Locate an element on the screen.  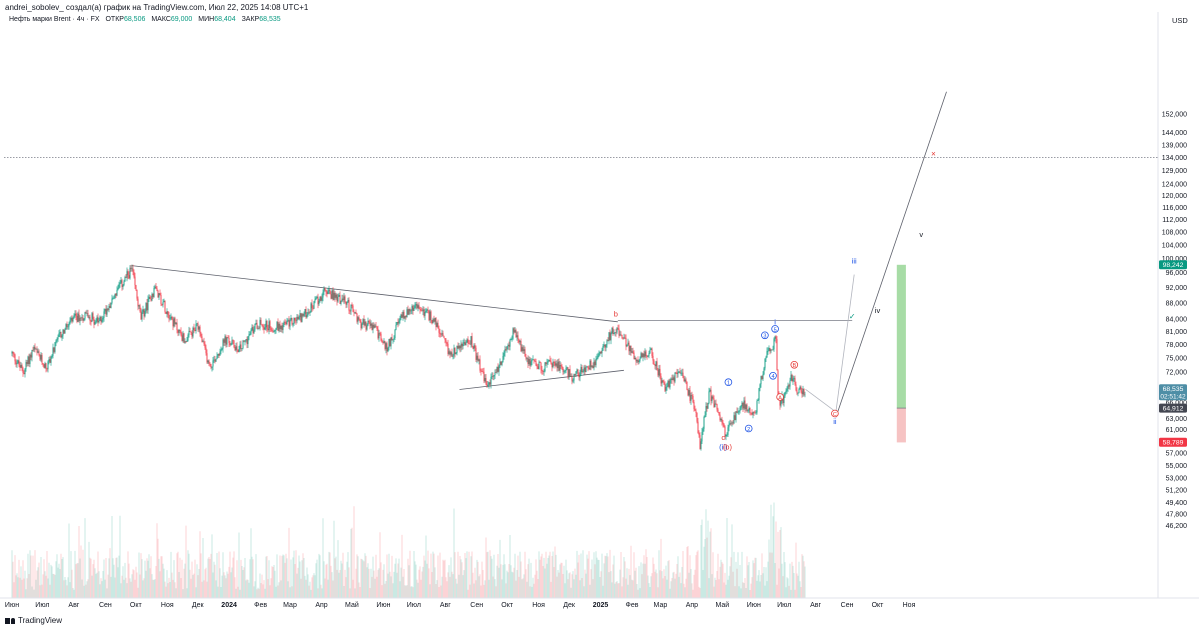
wave-label: A is located at coordinates (780, 398).